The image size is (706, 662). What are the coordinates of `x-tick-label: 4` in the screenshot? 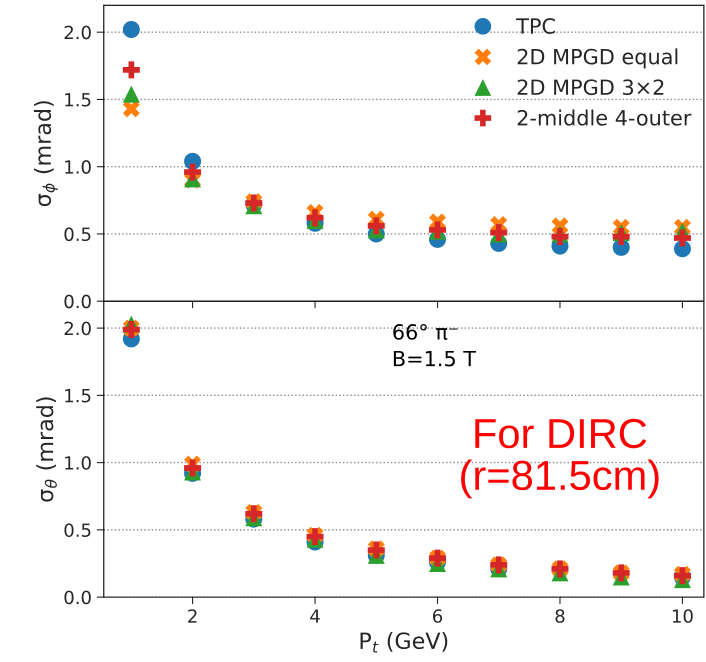 It's located at (315, 616).